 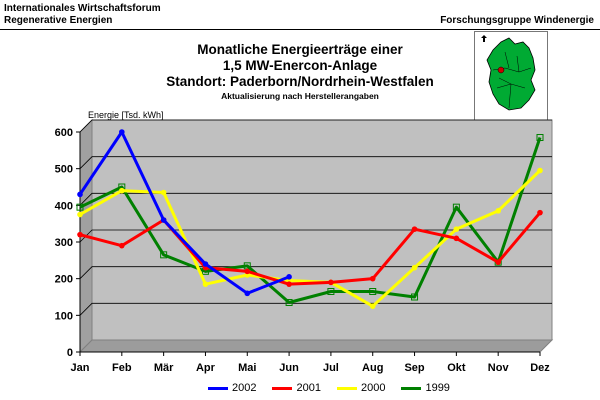 I want to click on legend-label: 2000, so click(x=373, y=388).